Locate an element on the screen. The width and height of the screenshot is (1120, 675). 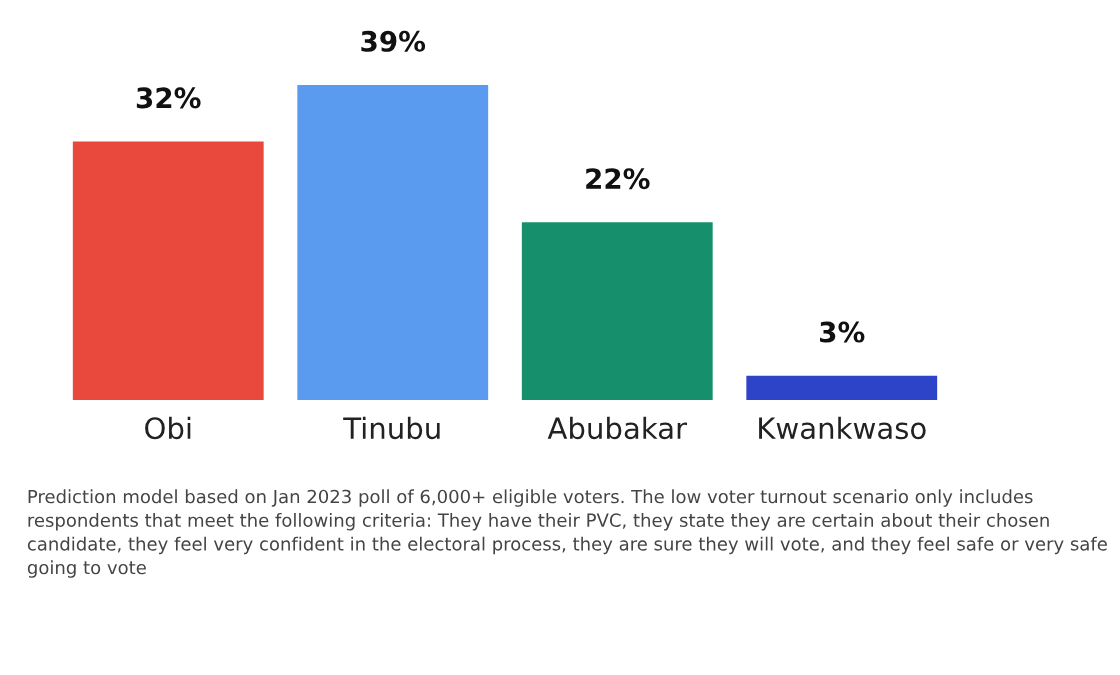
x-tick-label: Tinubu is located at coordinates (391, 428).